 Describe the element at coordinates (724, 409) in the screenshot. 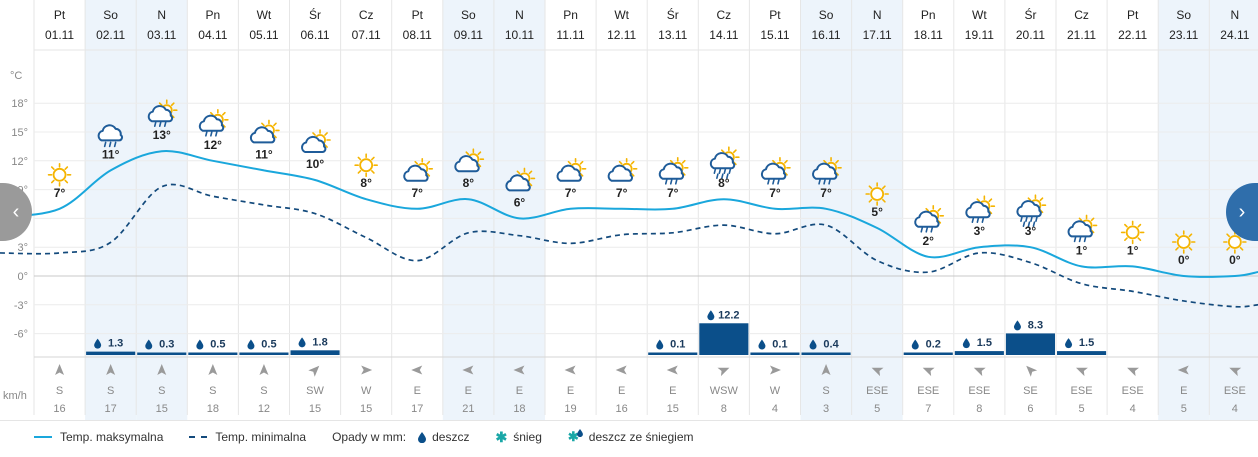

I see `wind-speed: 8` at that location.